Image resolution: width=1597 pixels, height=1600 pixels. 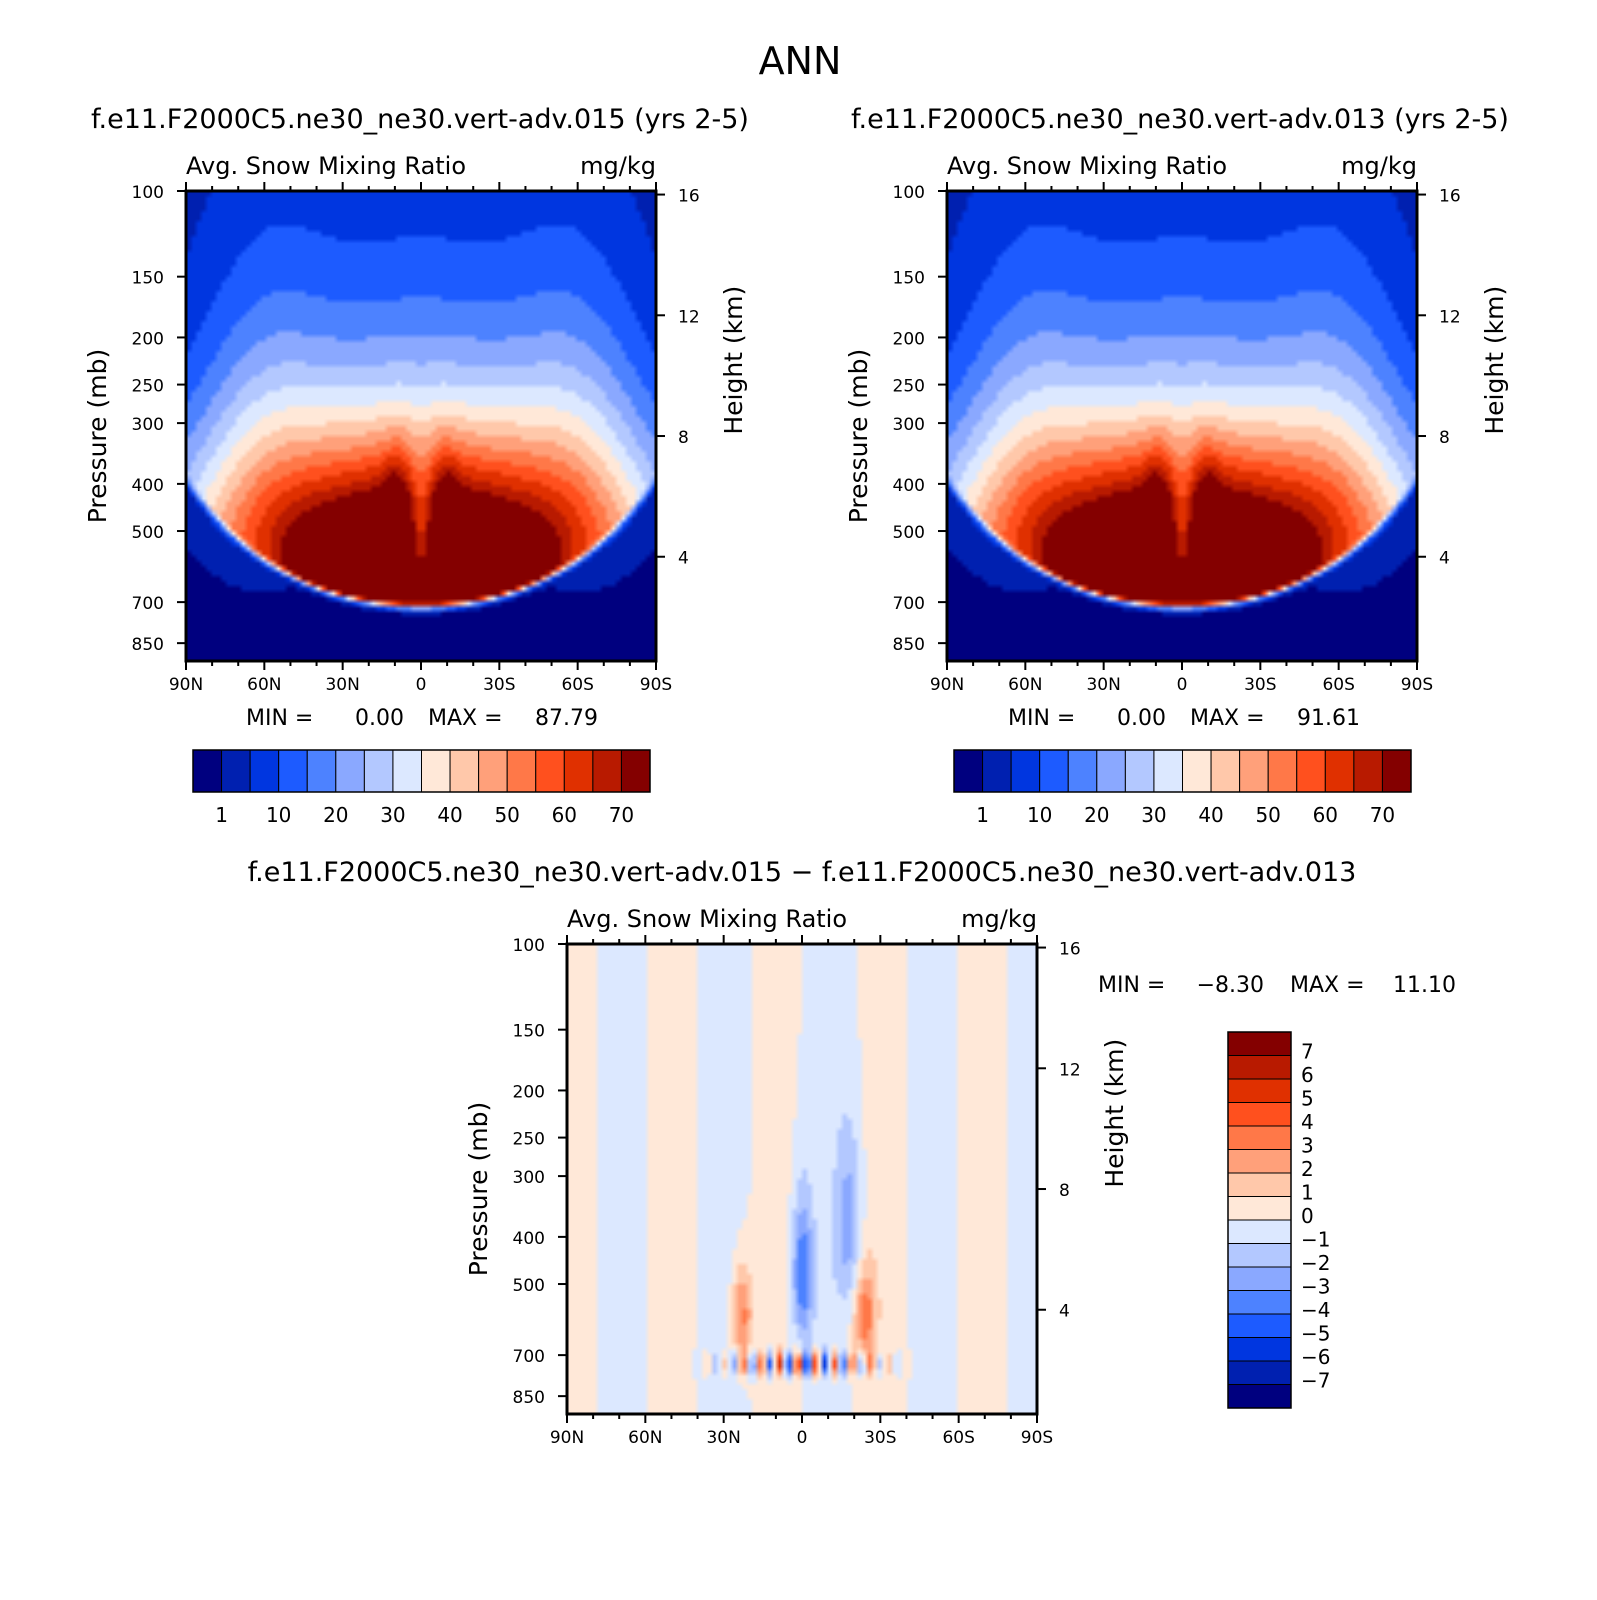 I want to click on colorbar-label: 60, so click(x=1325, y=815).